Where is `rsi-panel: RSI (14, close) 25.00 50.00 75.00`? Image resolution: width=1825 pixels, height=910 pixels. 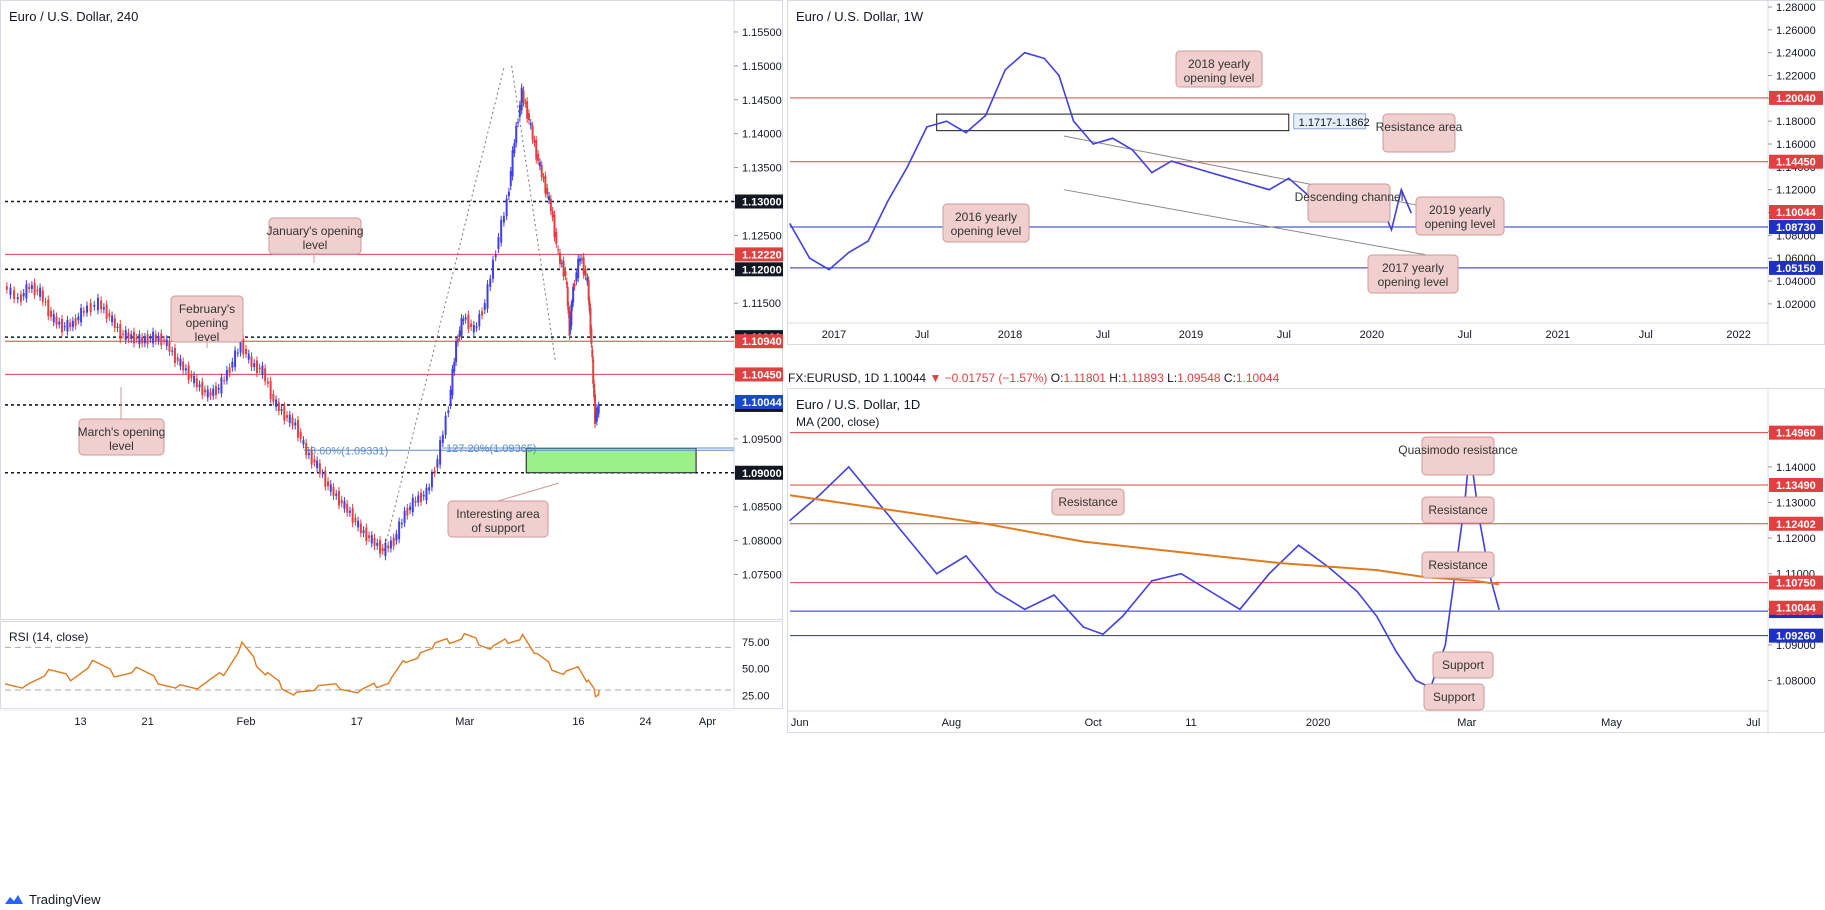
rsi-panel: RSI (14, close) 25.00 50.00 75.00 is located at coordinates (392, 665).